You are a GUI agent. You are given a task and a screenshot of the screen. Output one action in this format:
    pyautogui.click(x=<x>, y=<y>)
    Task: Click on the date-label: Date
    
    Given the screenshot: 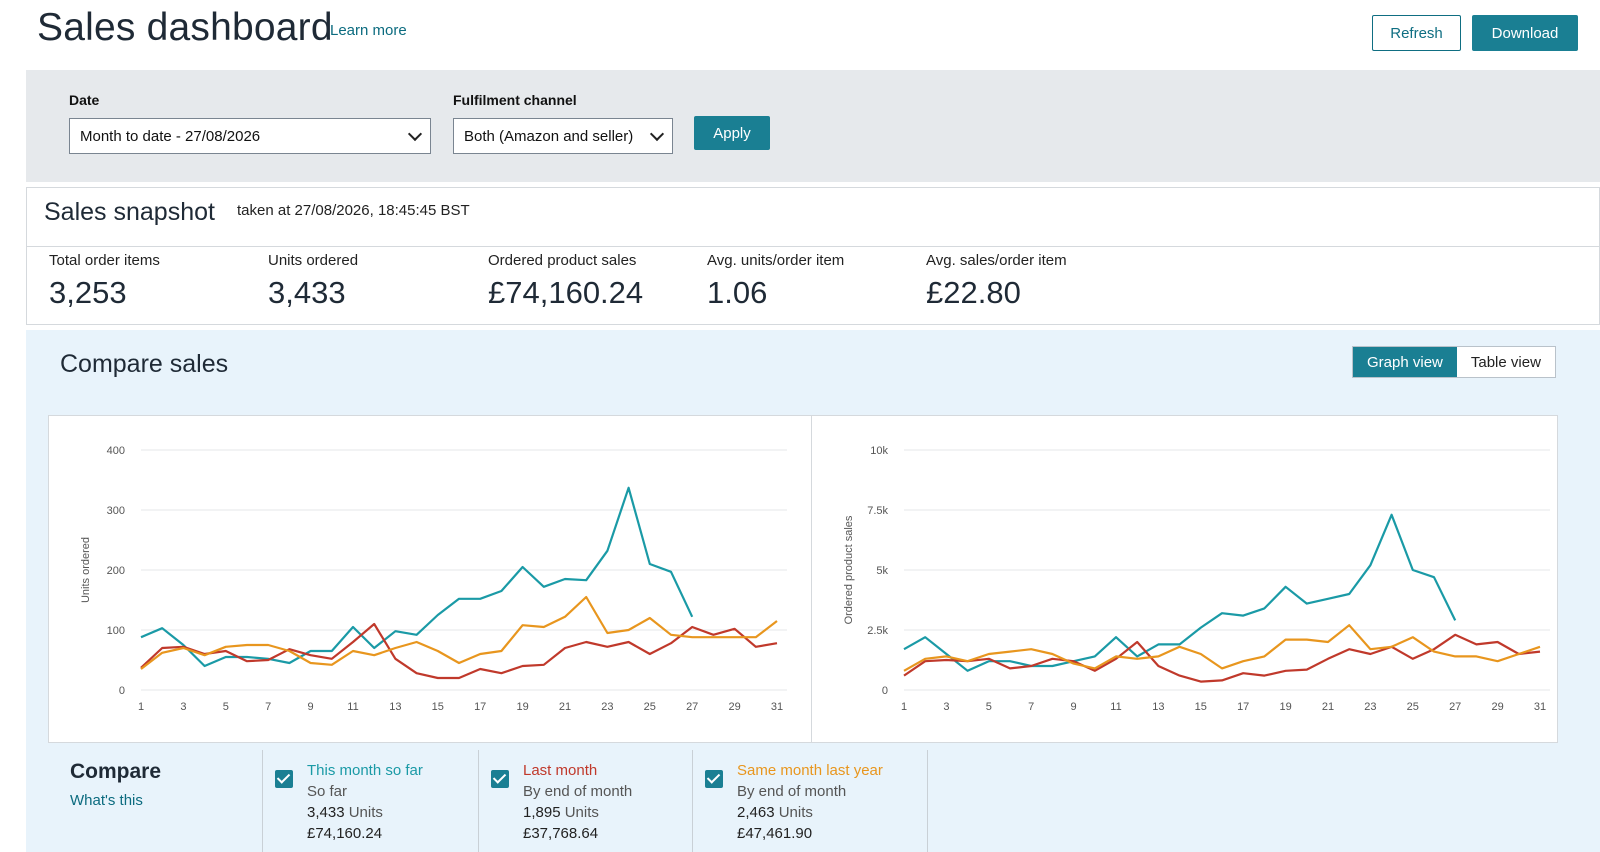 What is the action you would take?
    pyautogui.click(x=84, y=100)
    